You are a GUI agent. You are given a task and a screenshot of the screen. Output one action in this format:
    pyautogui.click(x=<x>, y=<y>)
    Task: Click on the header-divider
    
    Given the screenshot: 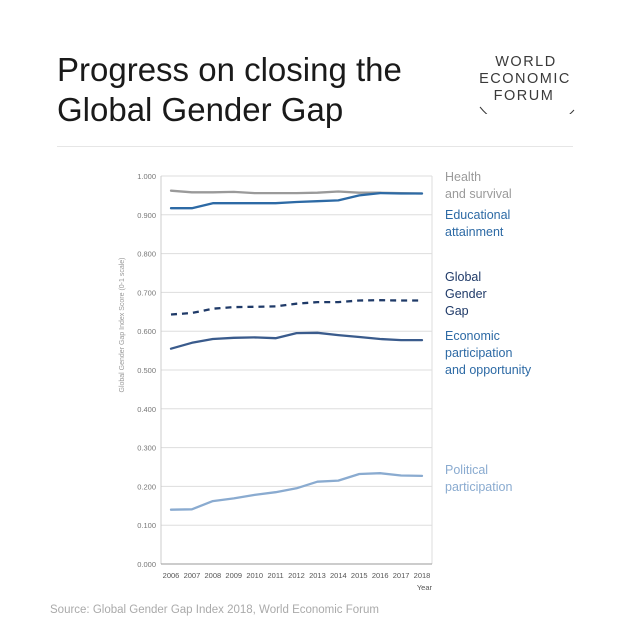 What is the action you would take?
    pyautogui.click(x=315, y=146)
    